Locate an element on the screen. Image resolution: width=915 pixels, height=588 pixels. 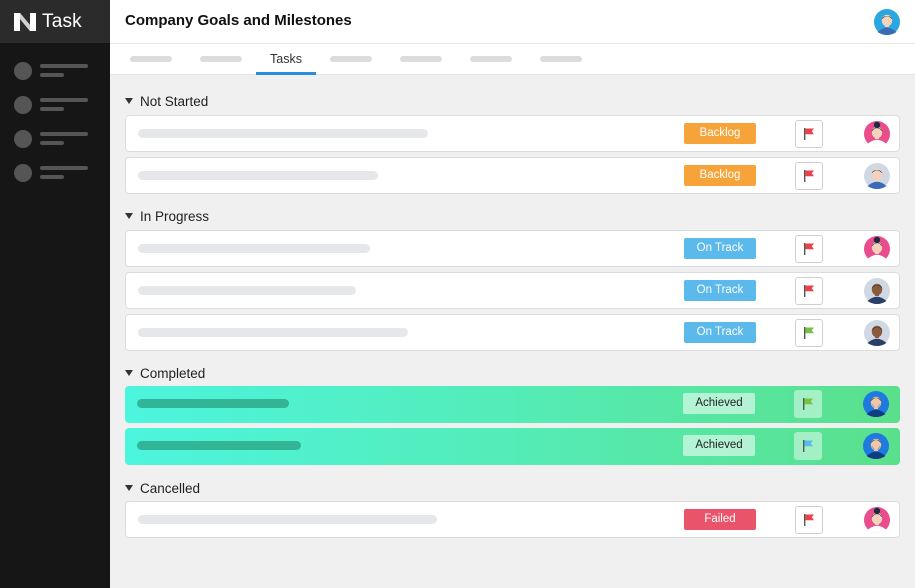
page-header: Company Goals and Milestones is located at coordinates (512, 22).